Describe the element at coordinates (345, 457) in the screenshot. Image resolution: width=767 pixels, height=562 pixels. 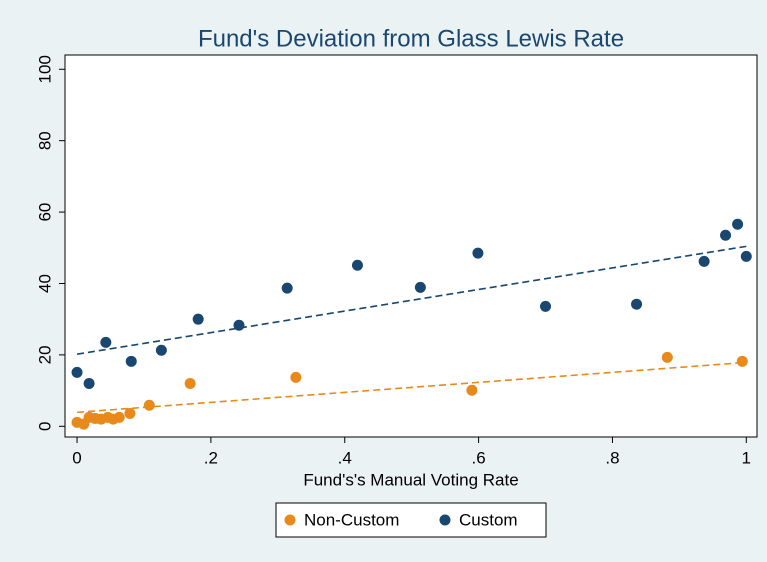
I see `x-tick-label: .4` at that location.